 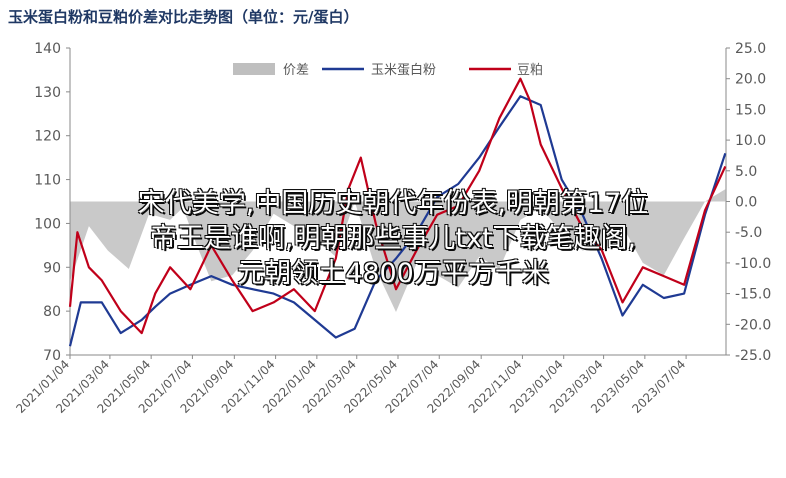 What do you see at coordinates (47, 49) in the screenshot?
I see `y-left-tick-label: 140` at bounding box center [47, 49].